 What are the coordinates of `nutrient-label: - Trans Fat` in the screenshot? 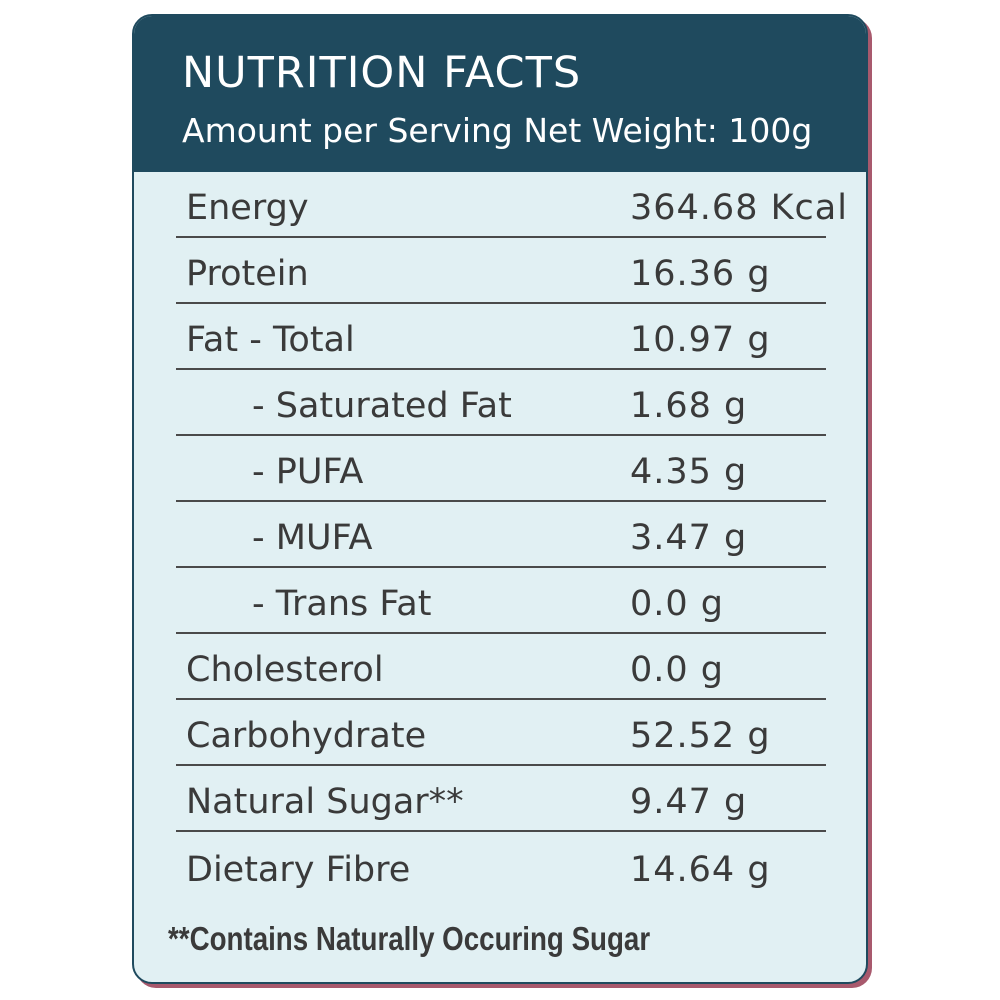 It's located at (342, 604).